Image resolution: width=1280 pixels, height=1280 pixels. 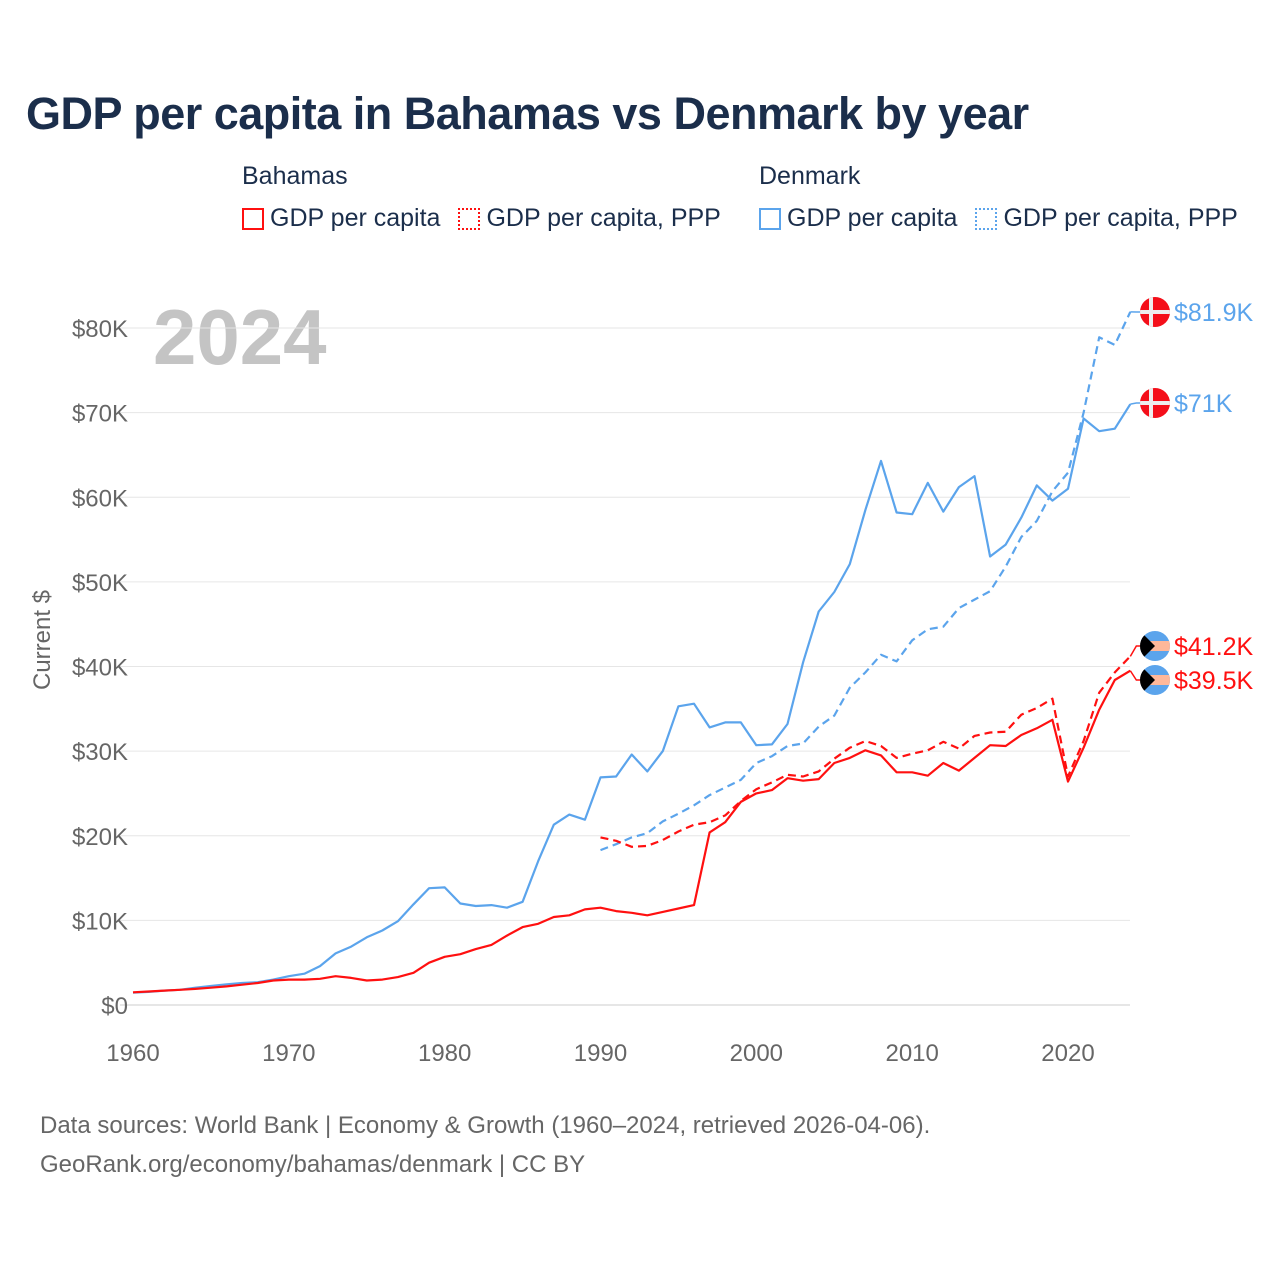 I want to click on legend-item-bahamas-ppp: GDP per capita, PPP, so click(x=589, y=218).